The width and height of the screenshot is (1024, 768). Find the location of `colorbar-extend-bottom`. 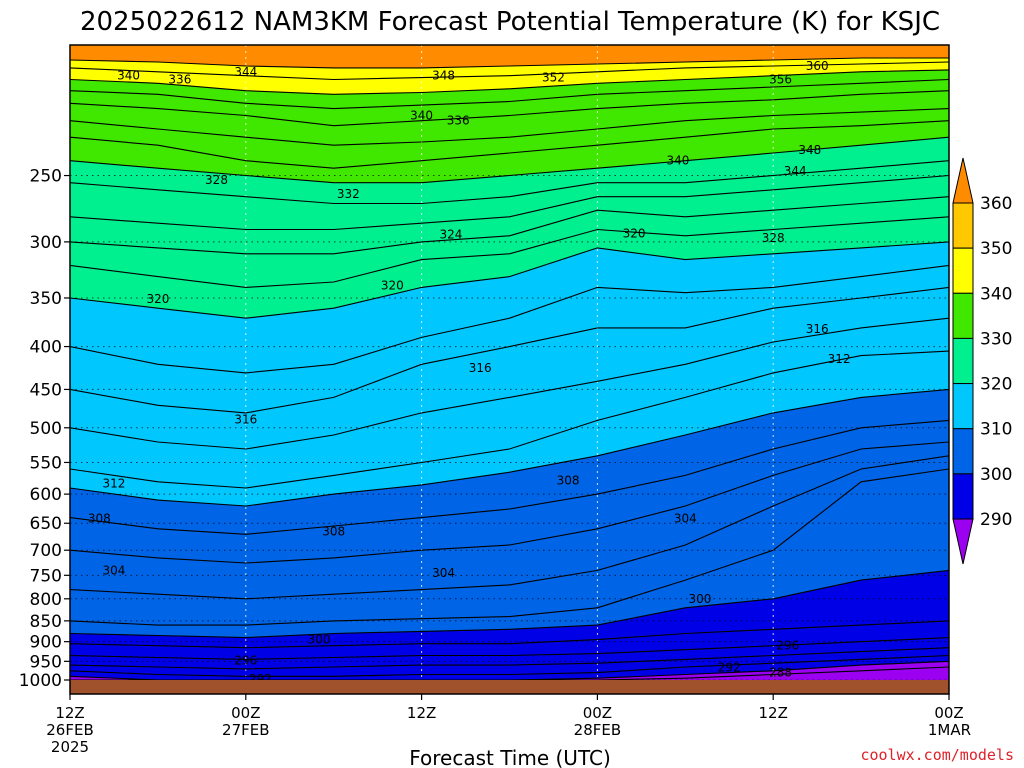

colorbar-extend-bottom is located at coordinates (963, 541).